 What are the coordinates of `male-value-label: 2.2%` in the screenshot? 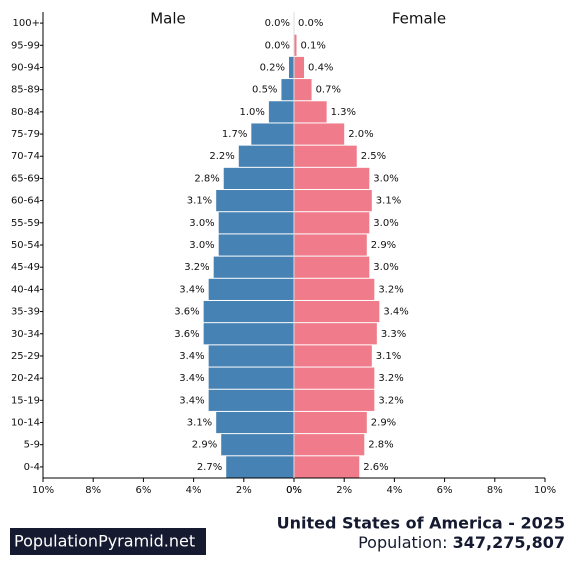 It's located at (221, 156).